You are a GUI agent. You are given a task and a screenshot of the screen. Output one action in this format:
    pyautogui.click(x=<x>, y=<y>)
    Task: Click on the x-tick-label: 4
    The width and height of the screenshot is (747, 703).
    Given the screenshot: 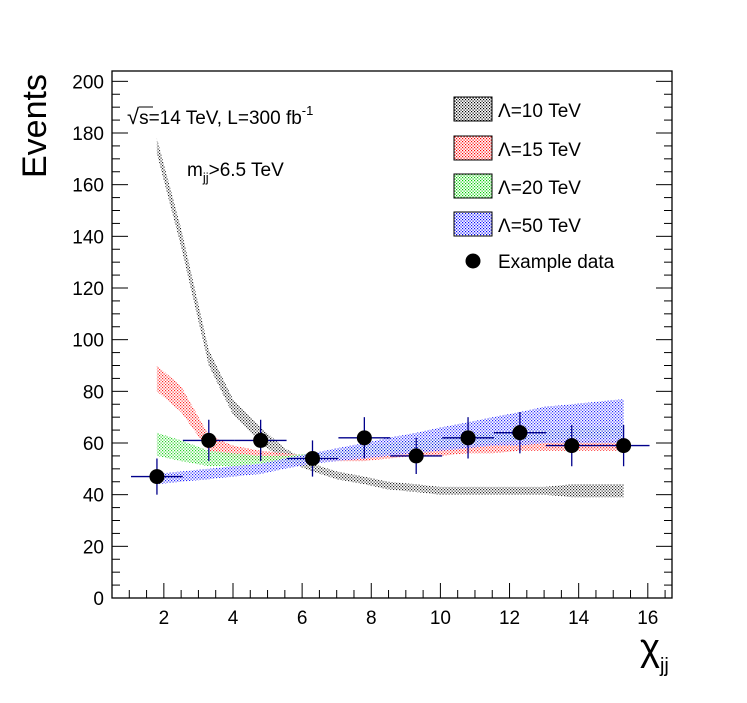 What is the action you would take?
    pyautogui.click(x=233, y=618)
    